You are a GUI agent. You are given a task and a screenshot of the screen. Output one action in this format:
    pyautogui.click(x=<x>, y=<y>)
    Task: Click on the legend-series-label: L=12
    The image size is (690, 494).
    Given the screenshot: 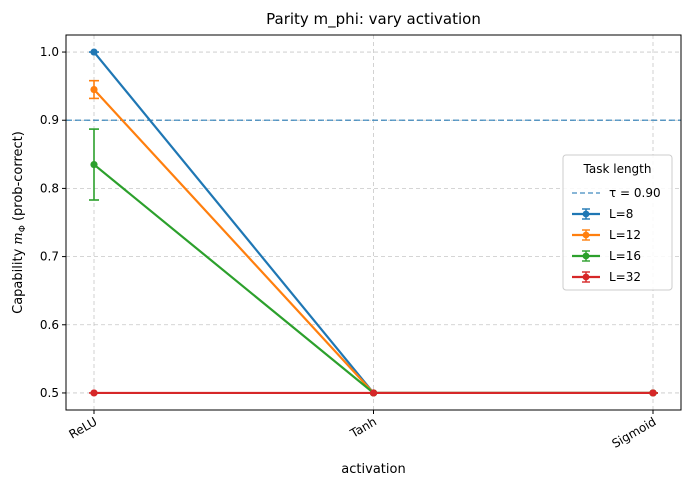 What is the action you would take?
    pyautogui.click(x=625, y=235)
    